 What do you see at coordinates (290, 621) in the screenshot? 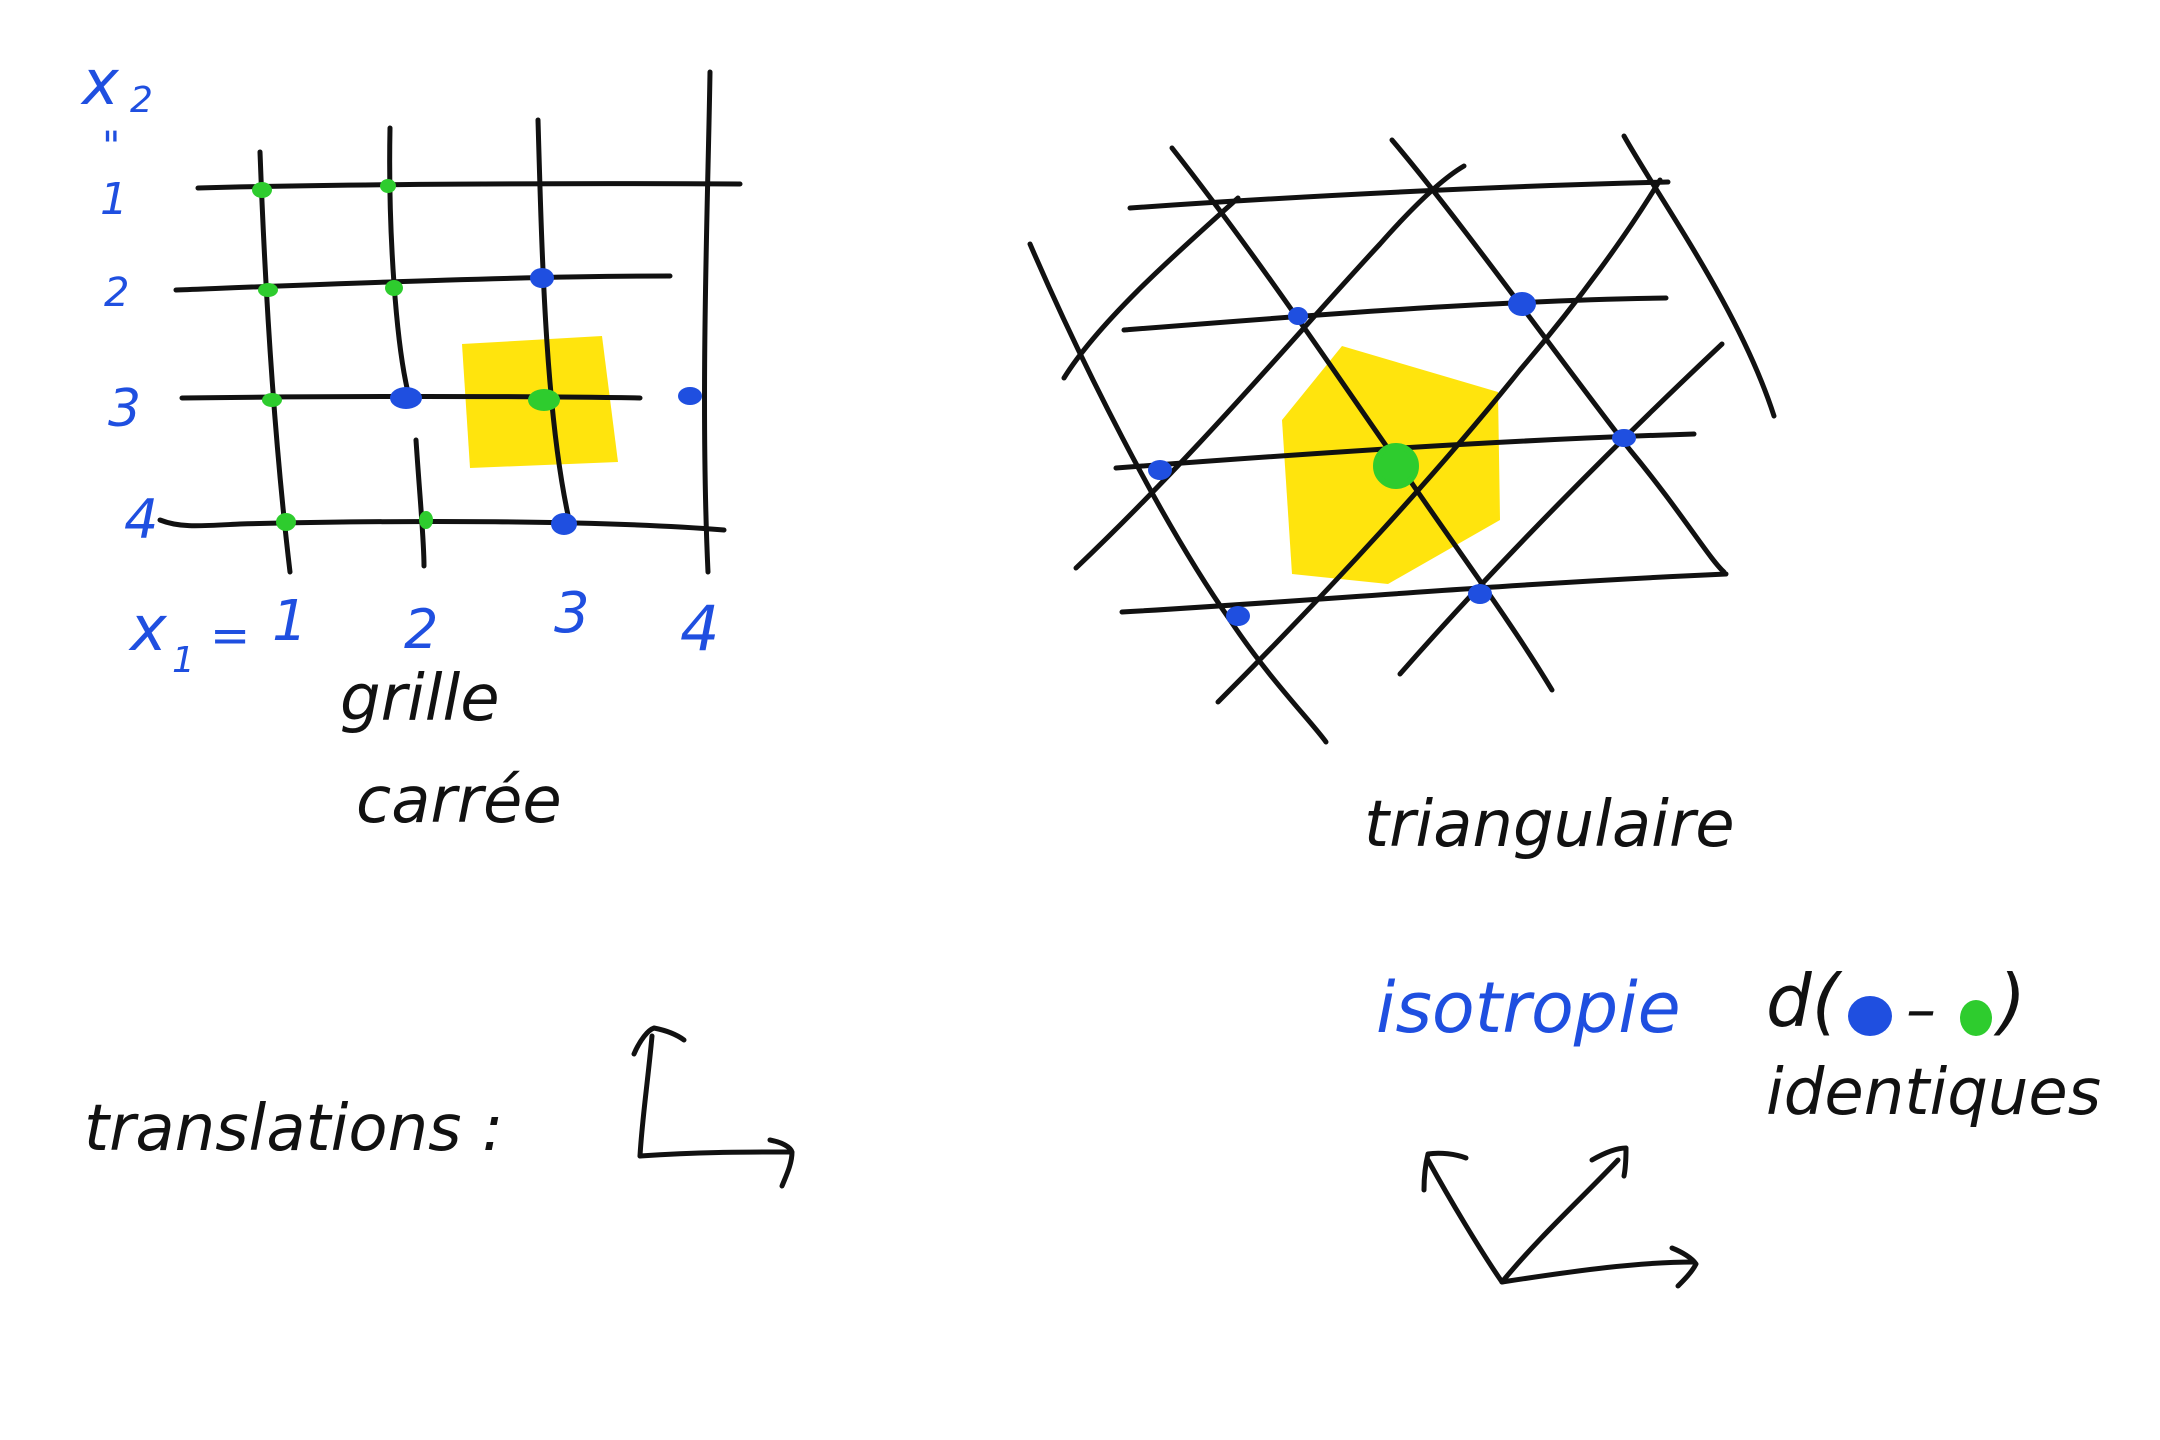
I see `col-label-1: 1` at bounding box center [290, 621].